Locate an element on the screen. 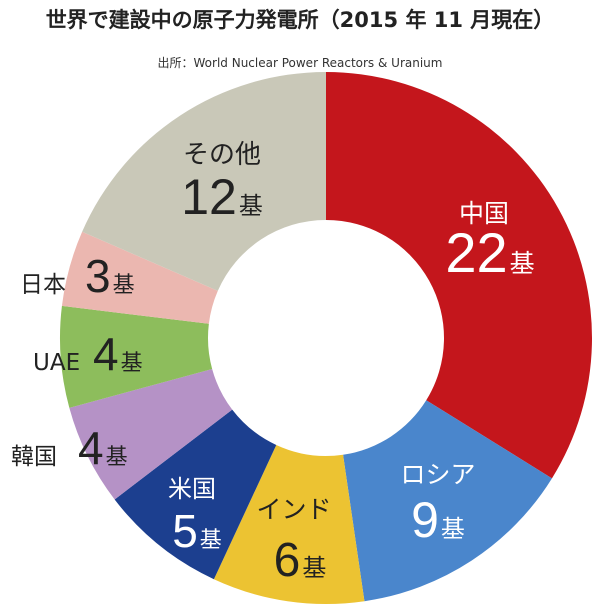  label-uae-name: UAE is located at coordinates (56, 363).